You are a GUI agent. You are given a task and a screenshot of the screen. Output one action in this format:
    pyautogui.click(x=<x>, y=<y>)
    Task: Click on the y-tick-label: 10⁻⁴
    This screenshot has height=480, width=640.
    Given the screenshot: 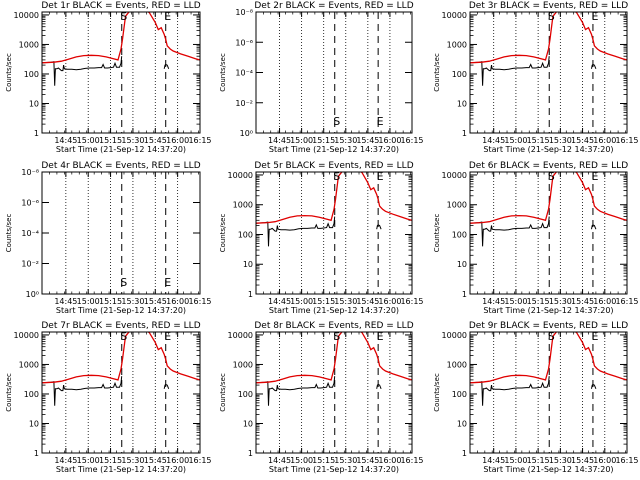 What is the action you would take?
    pyautogui.click(x=30, y=233)
    